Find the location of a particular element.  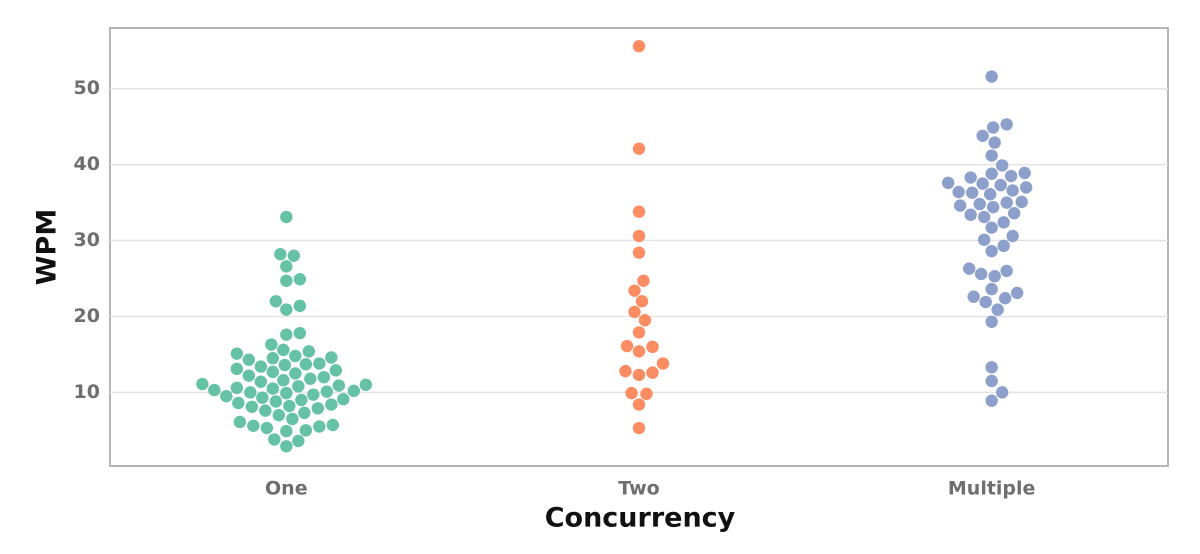

y-tick-label: 10 is located at coordinates (87, 392).